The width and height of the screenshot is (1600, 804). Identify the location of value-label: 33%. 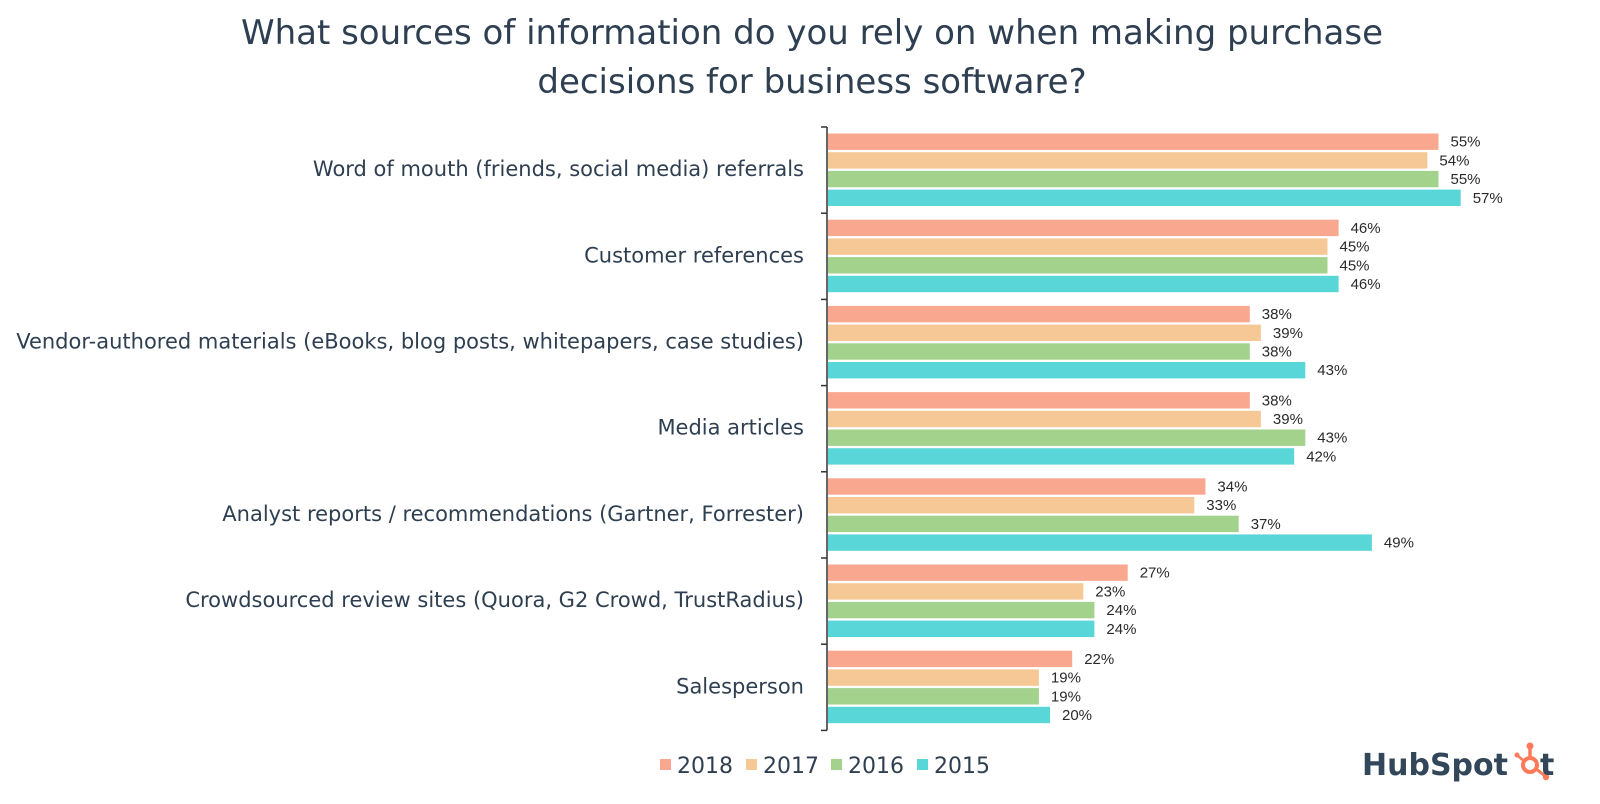
(1221, 505).